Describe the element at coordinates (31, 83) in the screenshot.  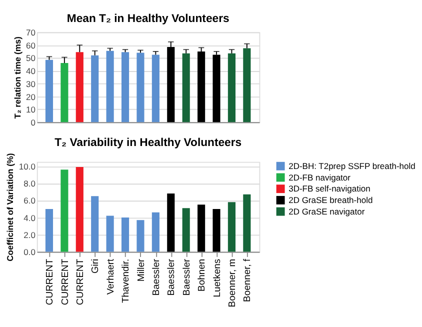
I see `y-tick-label: 30` at that location.